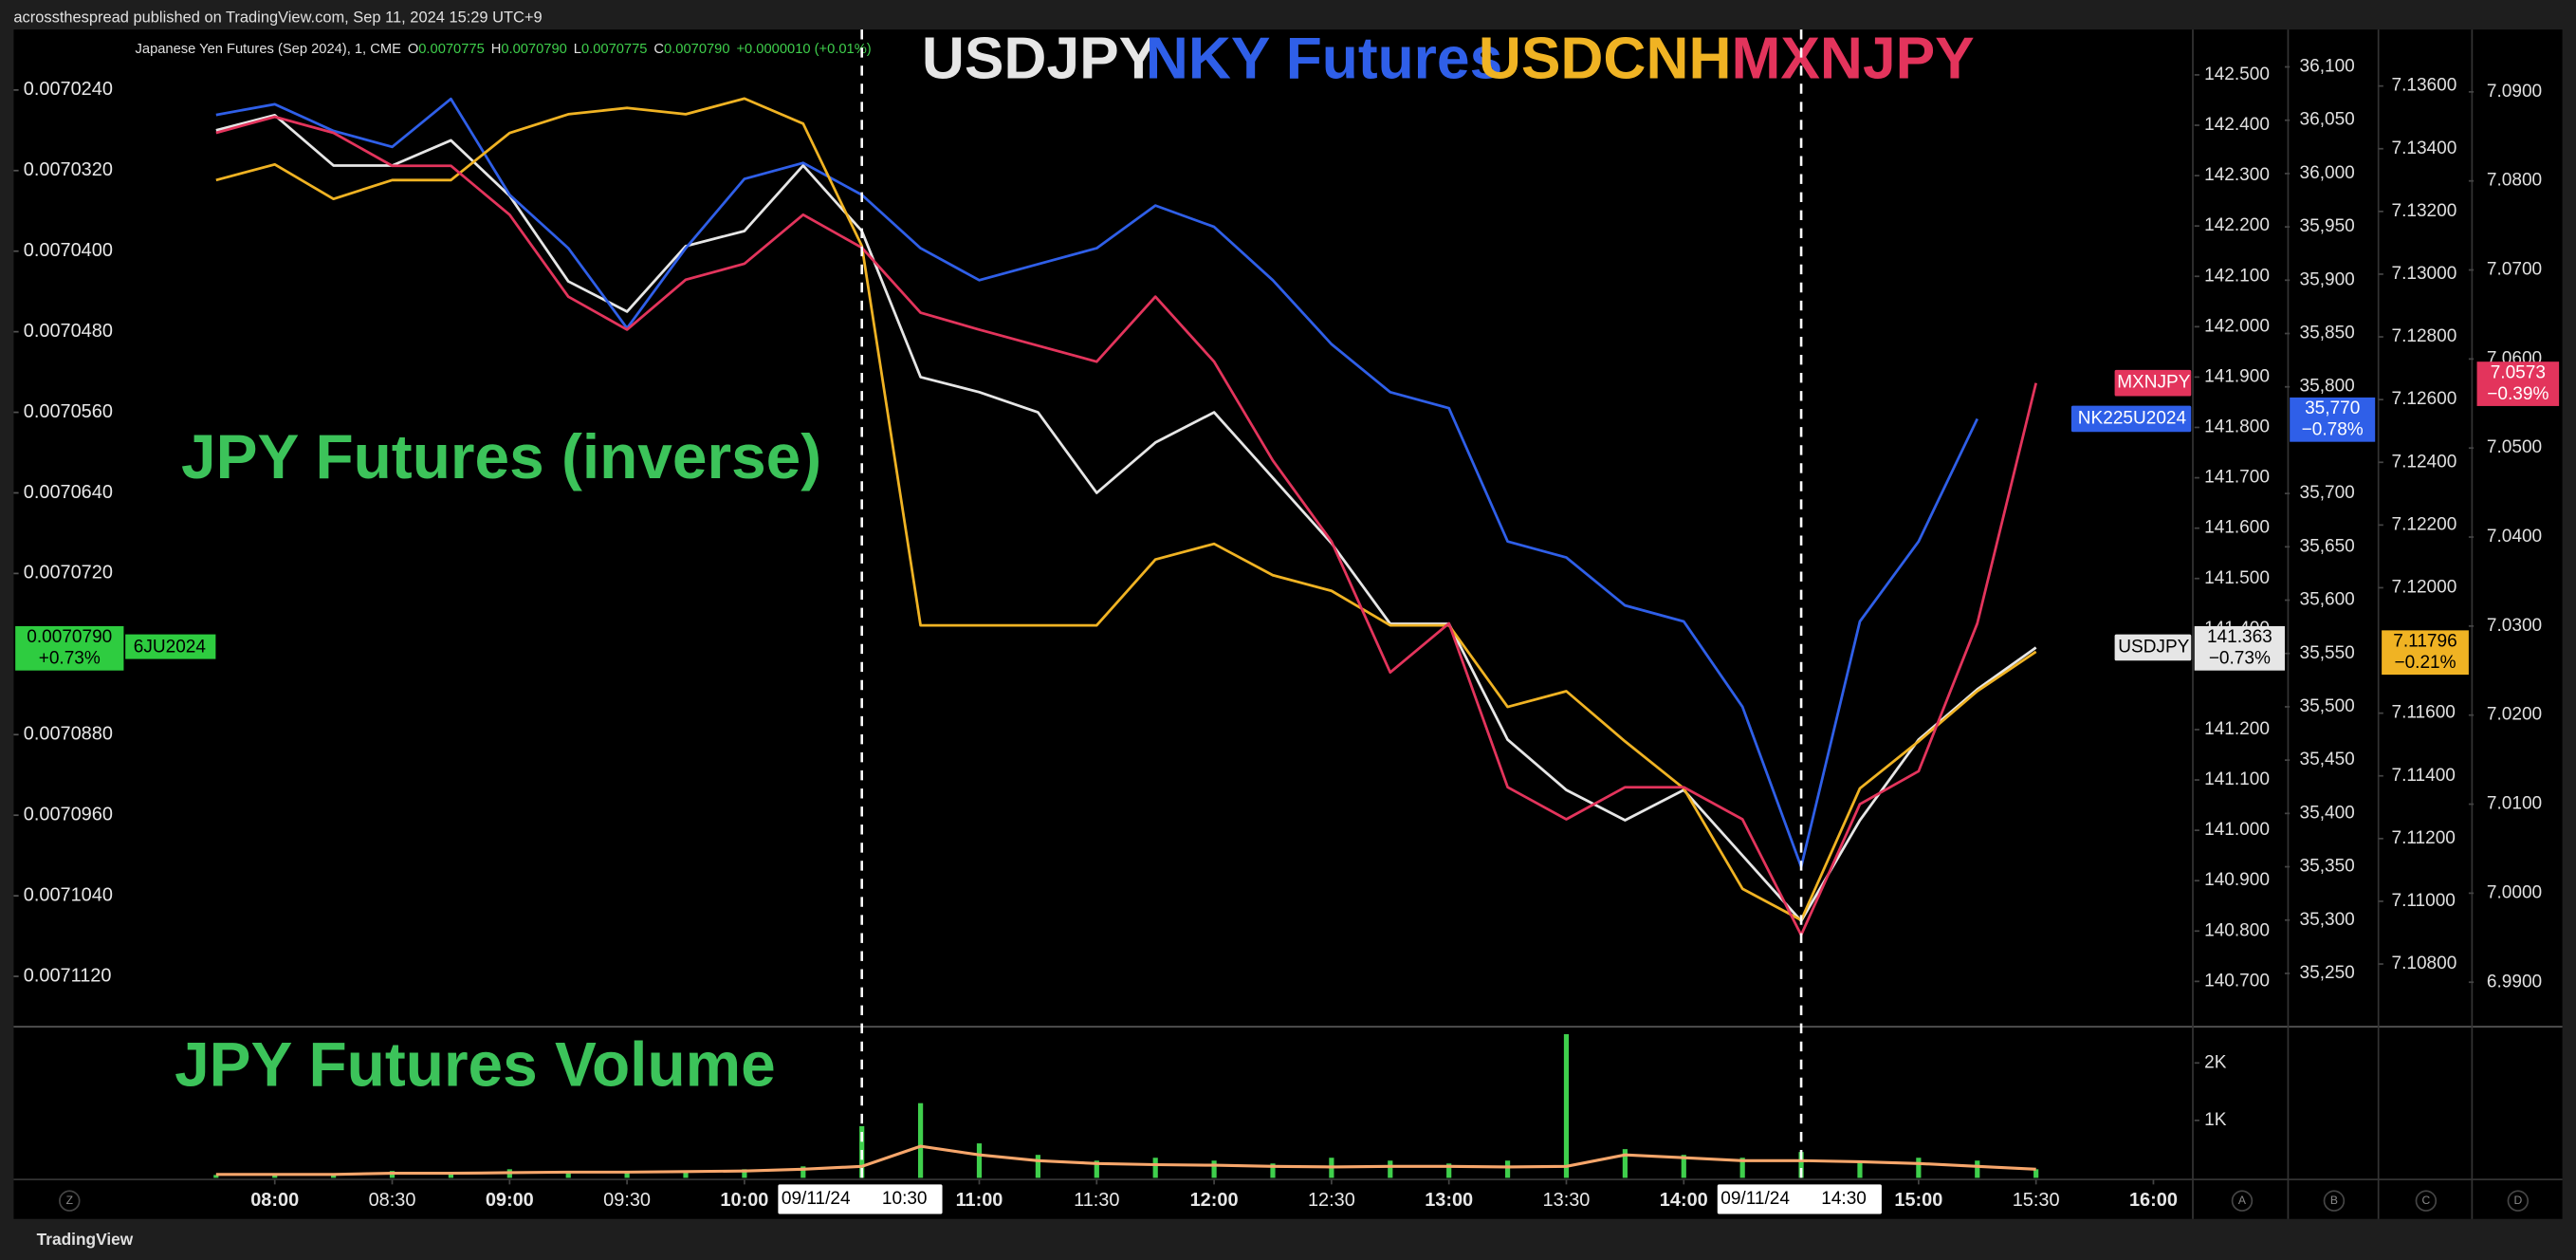 The width and height of the screenshot is (2576, 1260). I want to click on y-tick-label: 35,650, so click(2327, 546).